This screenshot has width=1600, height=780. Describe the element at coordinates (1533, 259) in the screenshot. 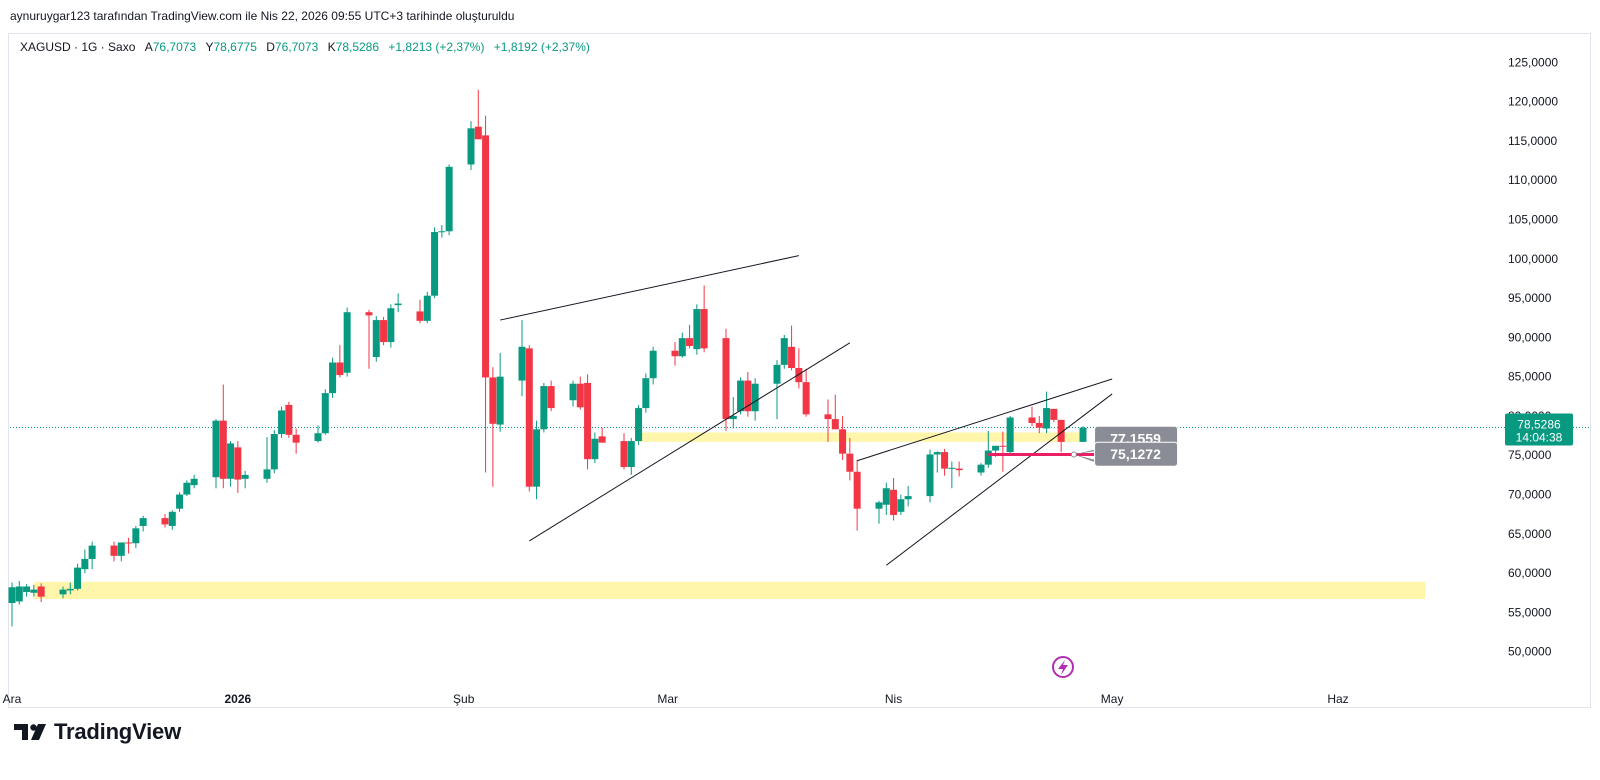

I see `y-axis-tick-label: 100,0000` at that location.